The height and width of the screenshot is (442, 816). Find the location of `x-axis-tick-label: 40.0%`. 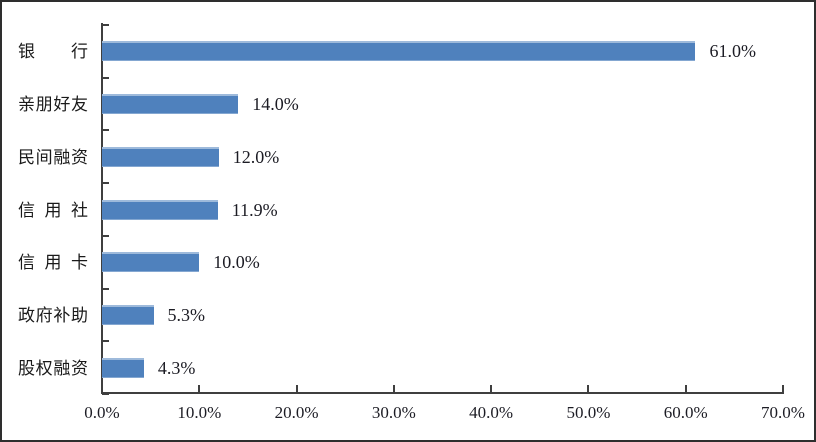

x-axis-tick-label: 40.0% is located at coordinates (491, 412).